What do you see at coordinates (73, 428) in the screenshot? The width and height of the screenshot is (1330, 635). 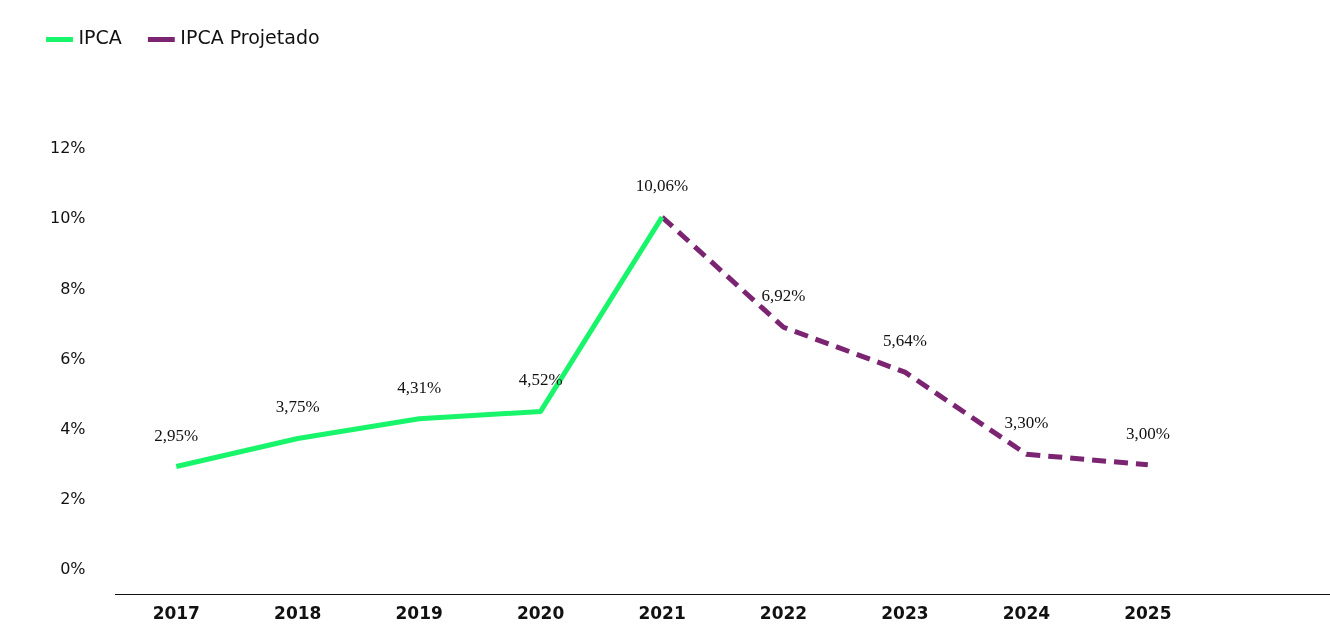 I see `y-tick-label: 4%` at bounding box center [73, 428].